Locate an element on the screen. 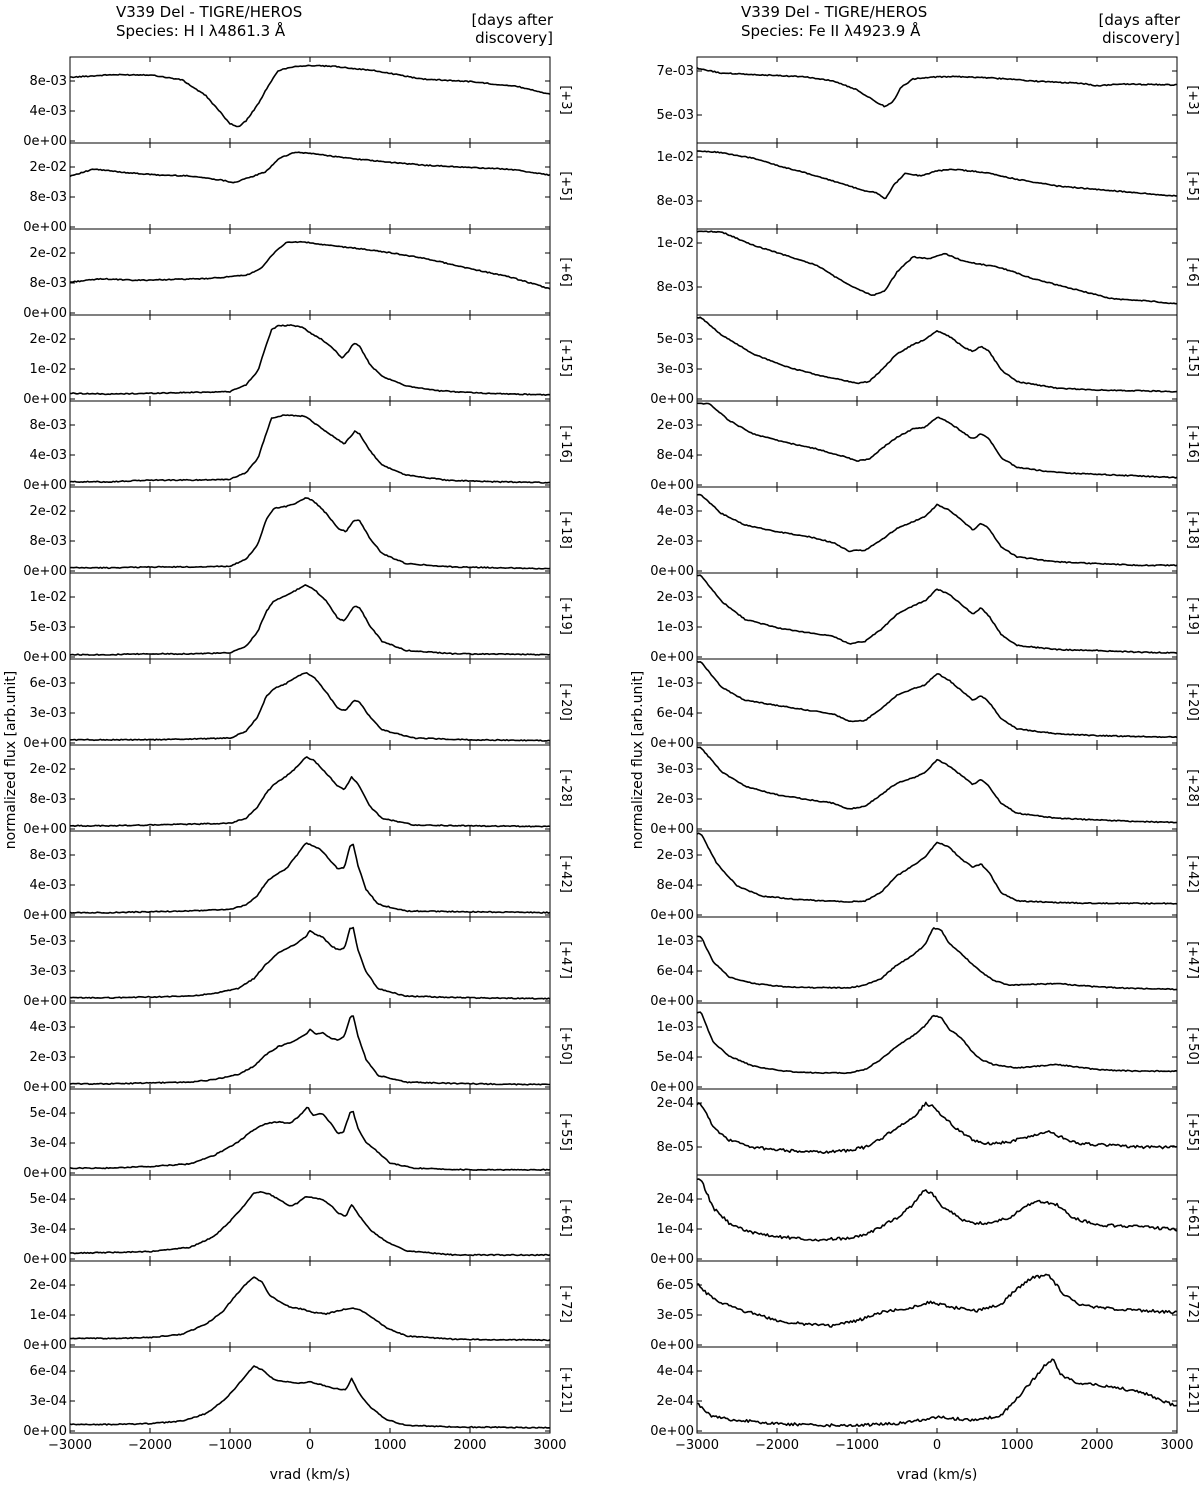 This screenshot has width=1200, height=1485. panel-hi-5: 0e+00 8e-03 2e-02 [+18] is located at coordinates (298, 532).